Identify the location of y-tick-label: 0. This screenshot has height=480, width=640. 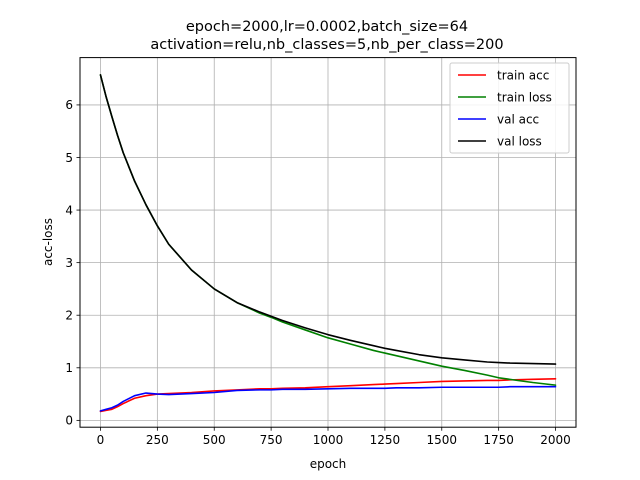
(69, 421).